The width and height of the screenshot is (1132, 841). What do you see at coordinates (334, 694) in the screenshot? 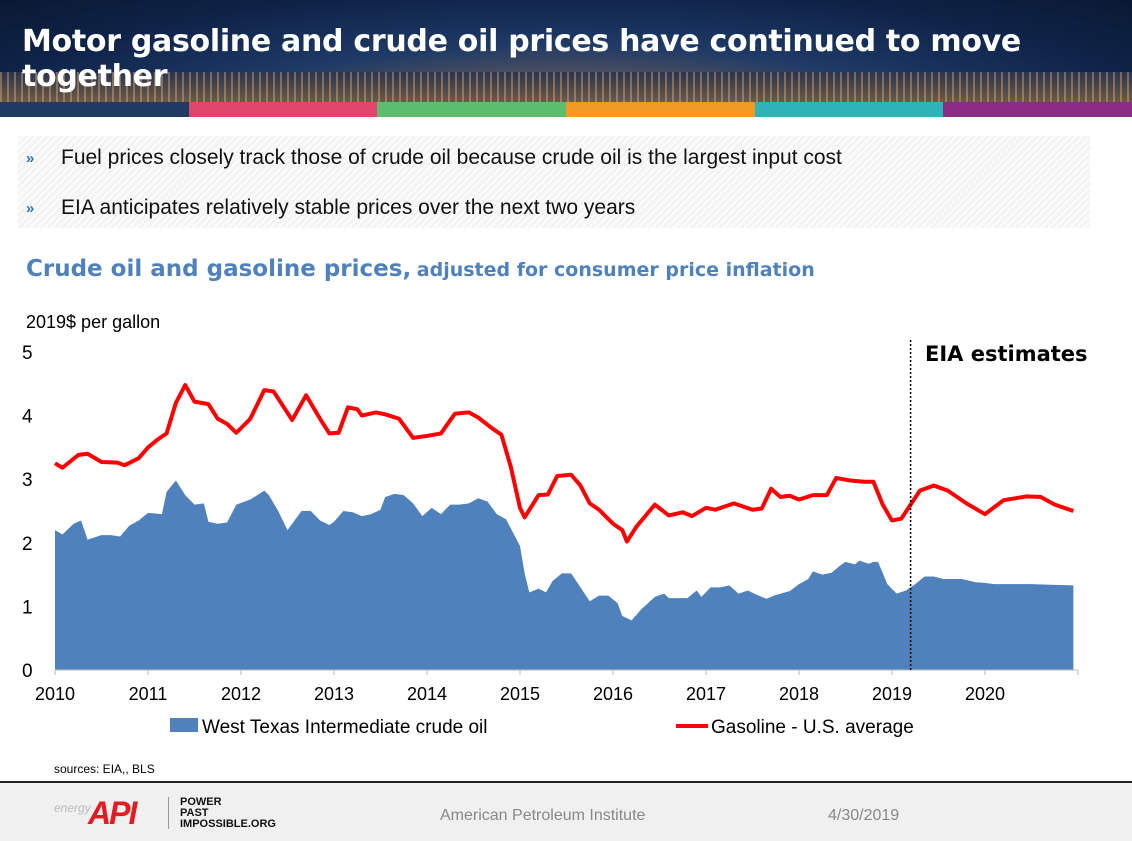
I see `x-tick-label: 2013` at bounding box center [334, 694].